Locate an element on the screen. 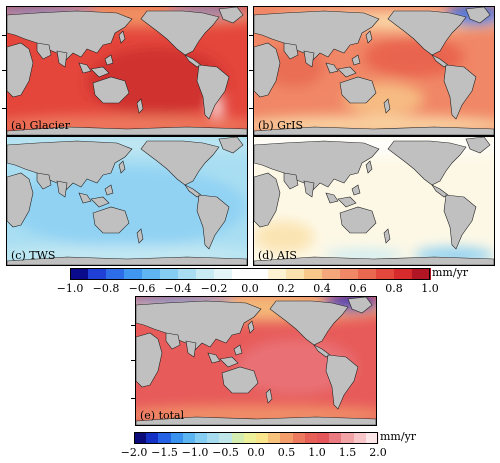  colorbar-tick-label: −0.2 is located at coordinates (214, 288).